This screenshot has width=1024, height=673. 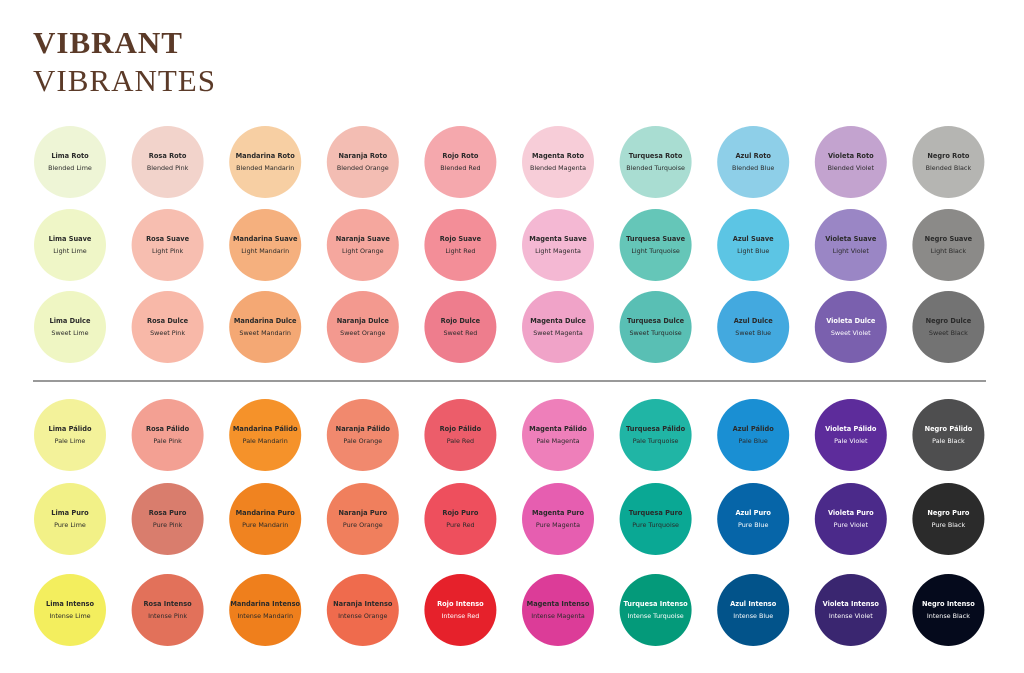 What do you see at coordinates (655, 239) in the screenshot?
I see `swatch-name: Turquesa Suave` at bounding box center [655, 239].